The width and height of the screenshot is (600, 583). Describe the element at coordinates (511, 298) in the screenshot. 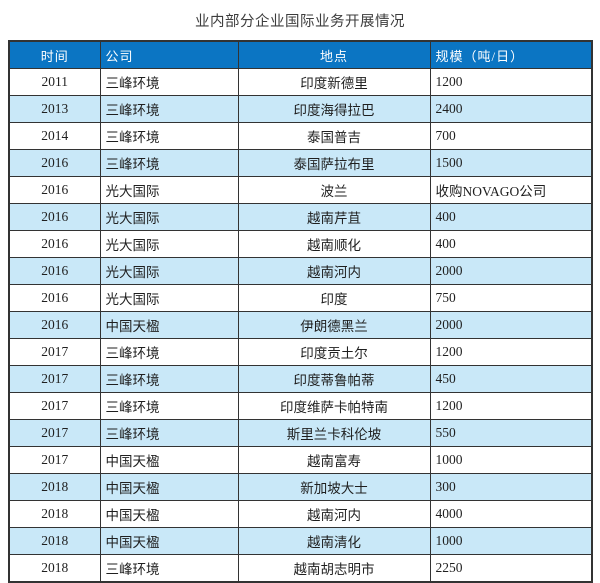

I see `table-cell: 750` at that location.